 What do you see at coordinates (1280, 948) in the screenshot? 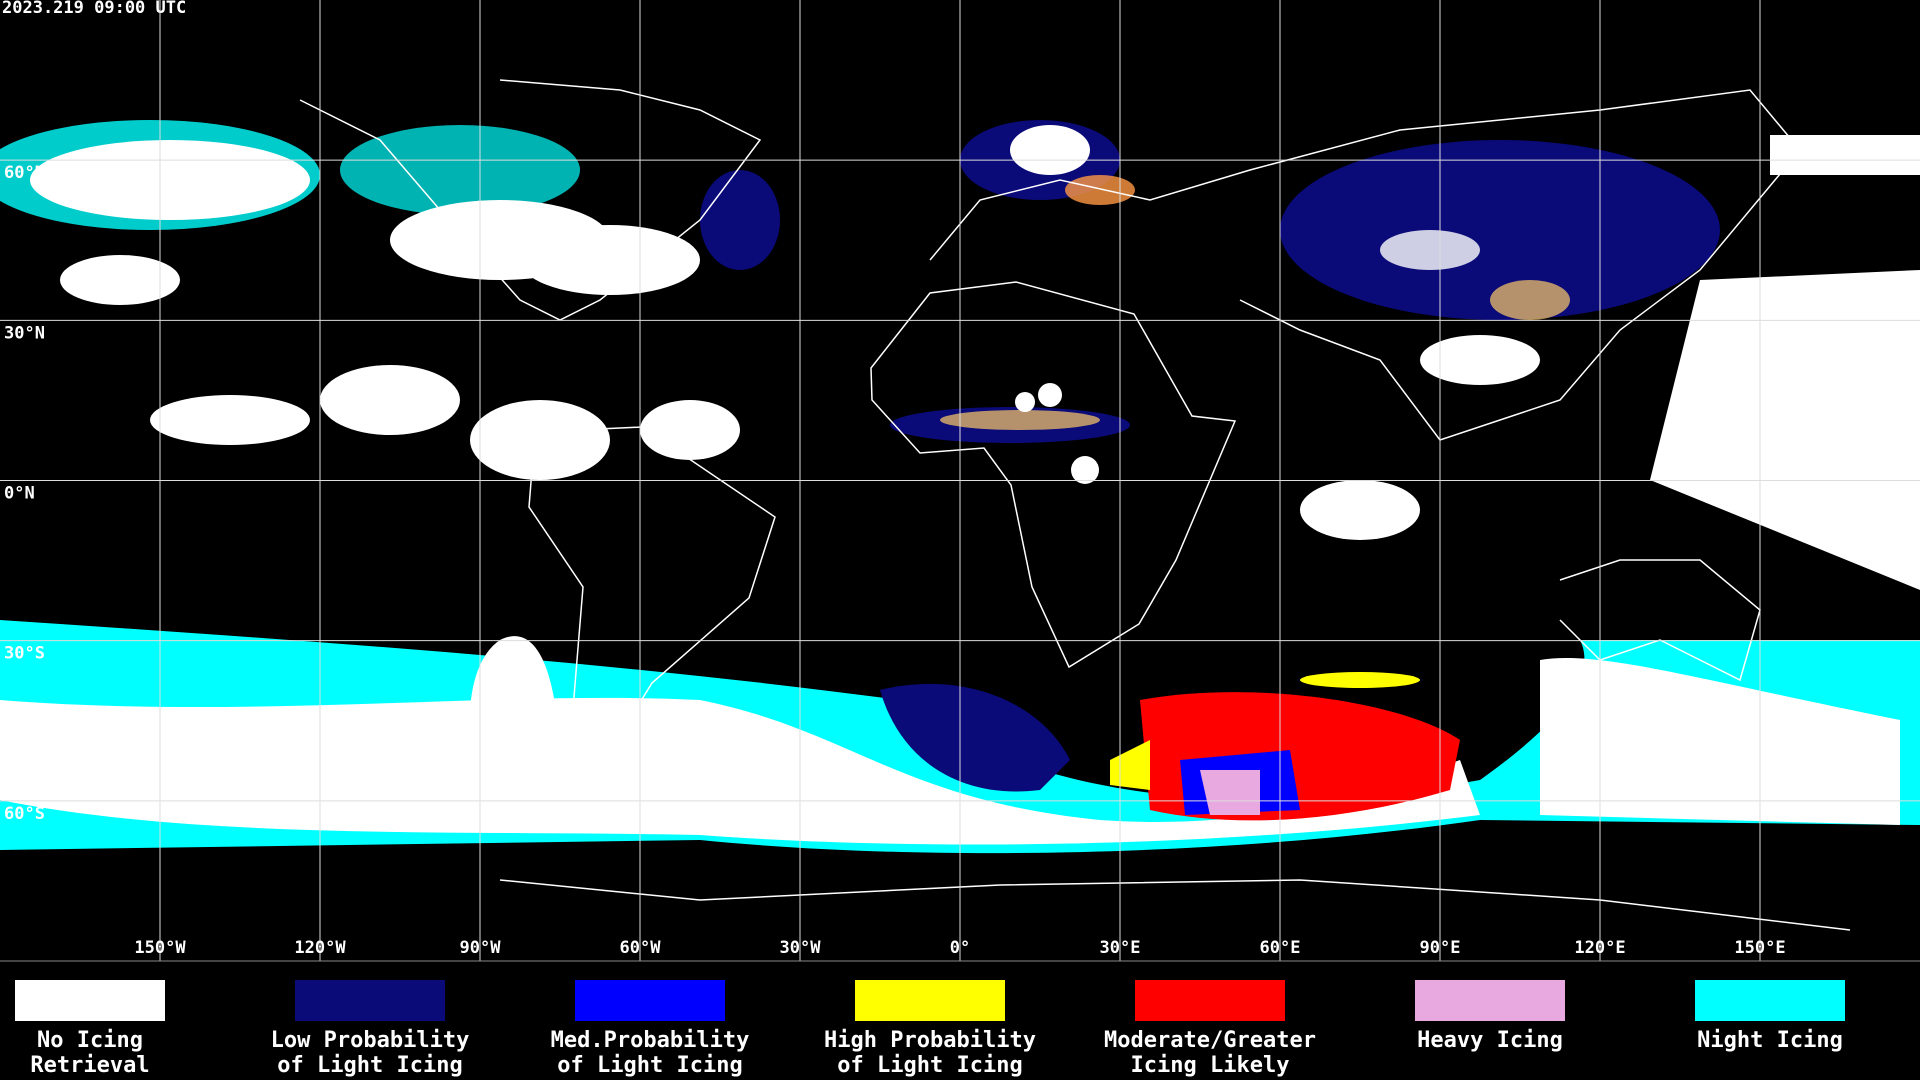
I see `meridian-label: 60°E` at bounding box center [1280, 948].